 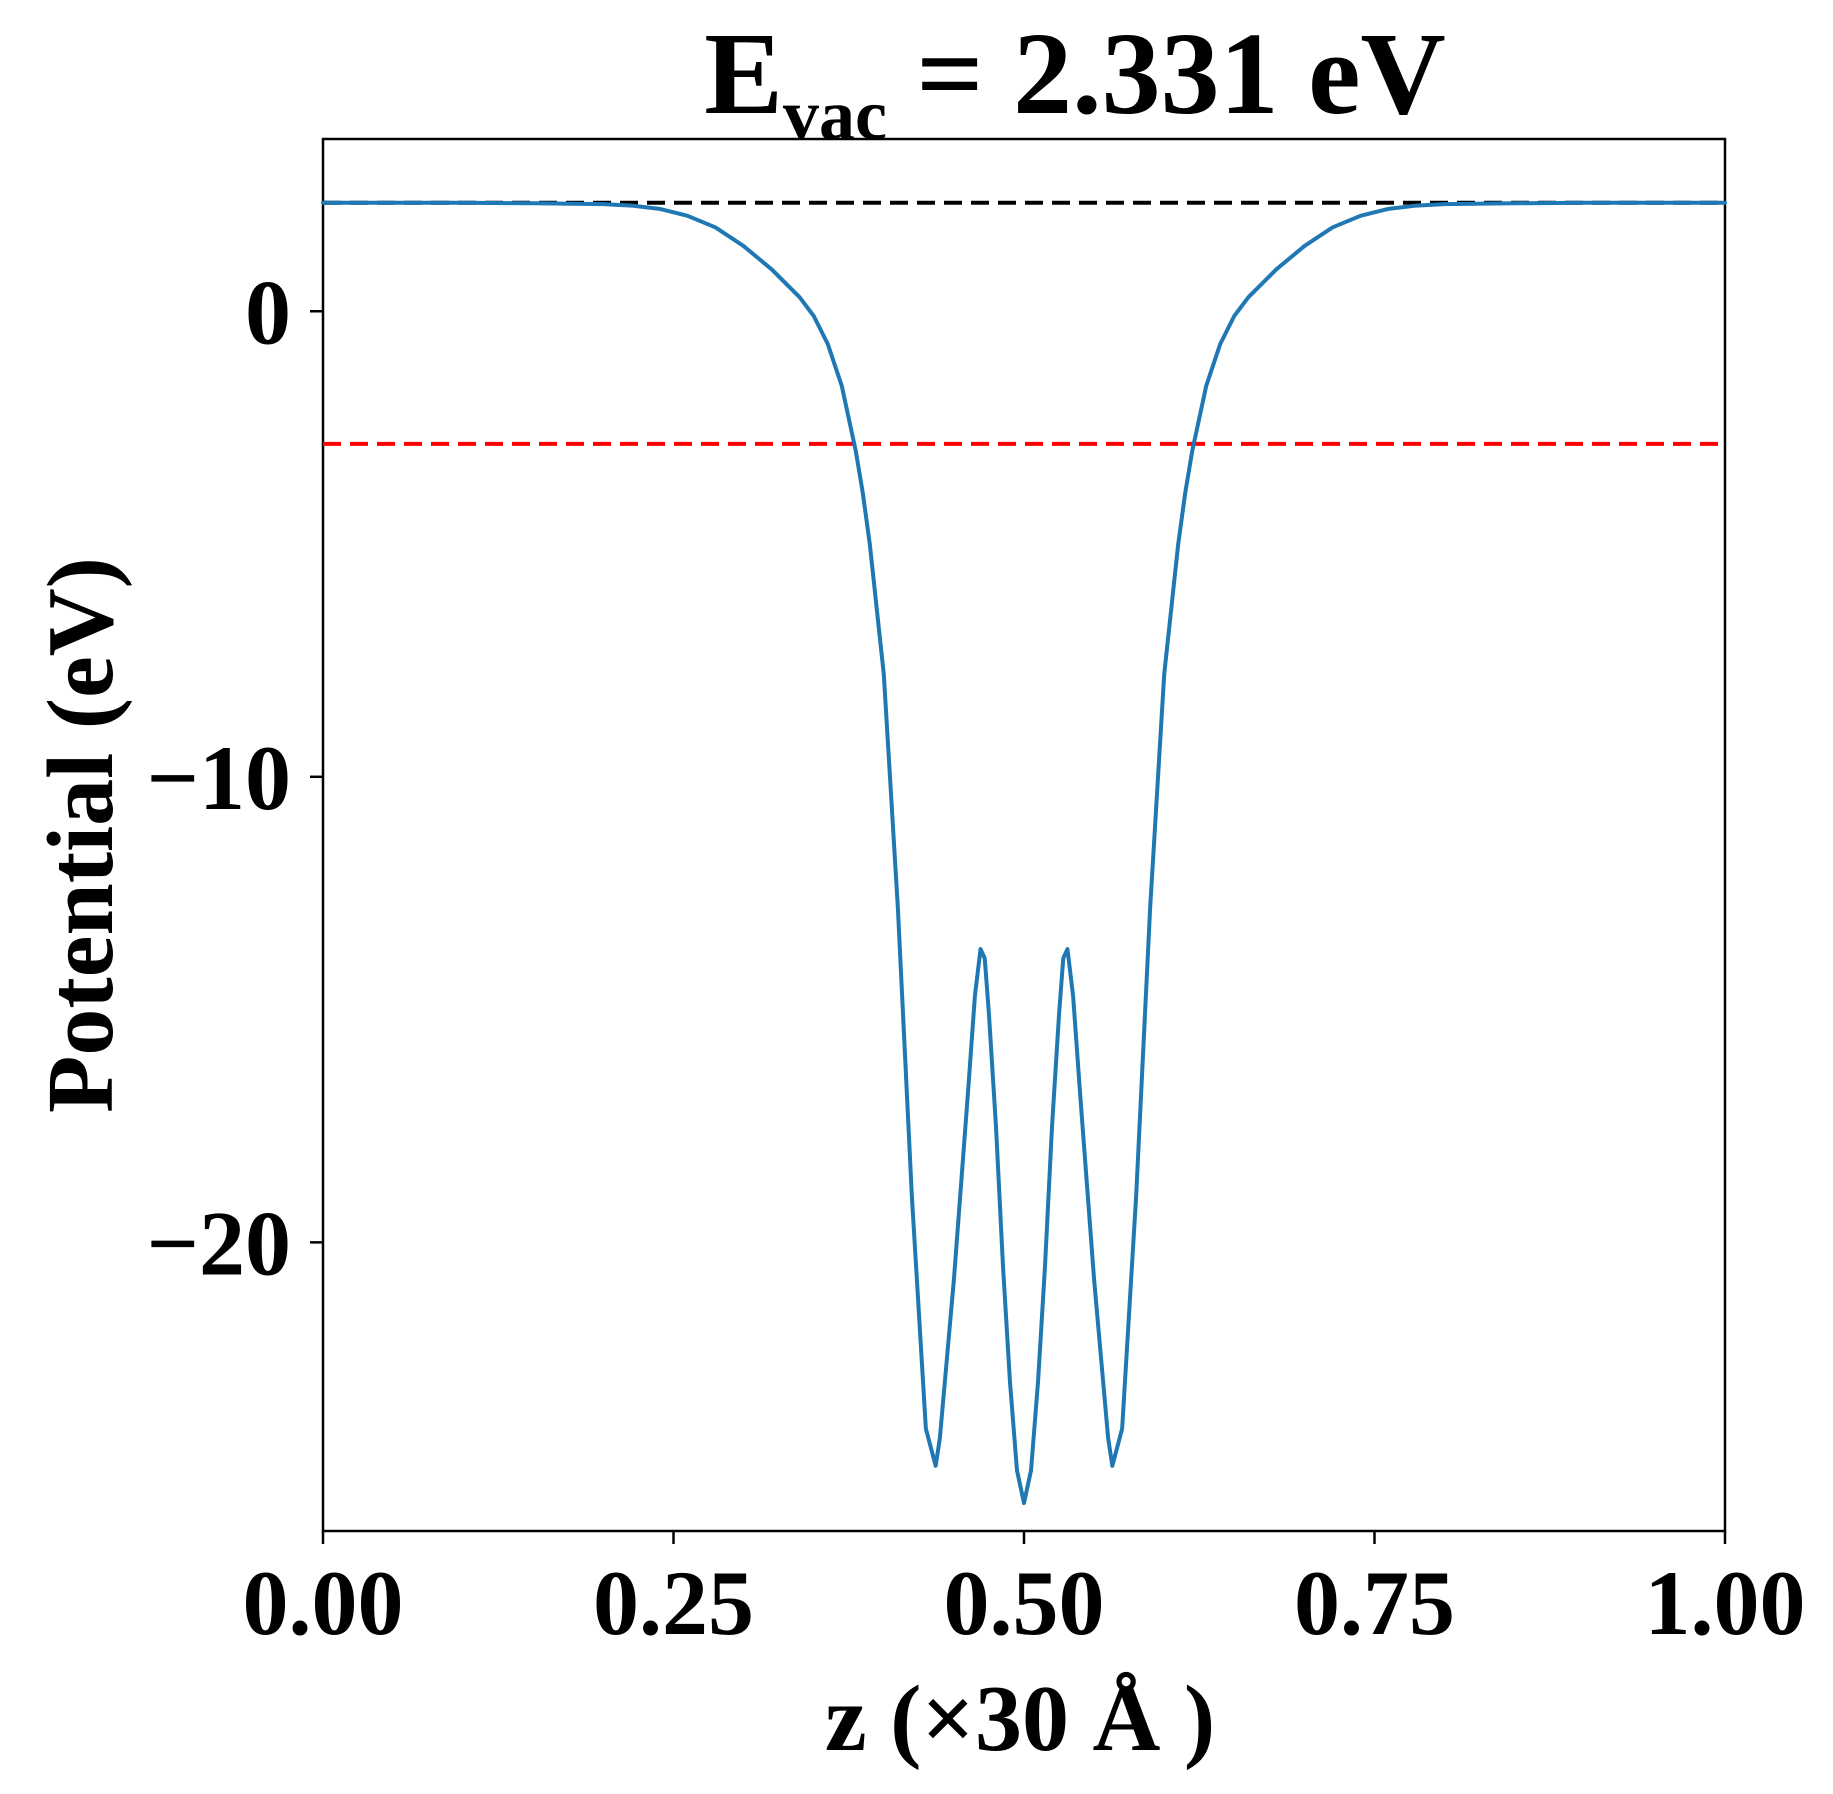 I want to click on y-tick-label: −20, so click(x=219, y=1243).